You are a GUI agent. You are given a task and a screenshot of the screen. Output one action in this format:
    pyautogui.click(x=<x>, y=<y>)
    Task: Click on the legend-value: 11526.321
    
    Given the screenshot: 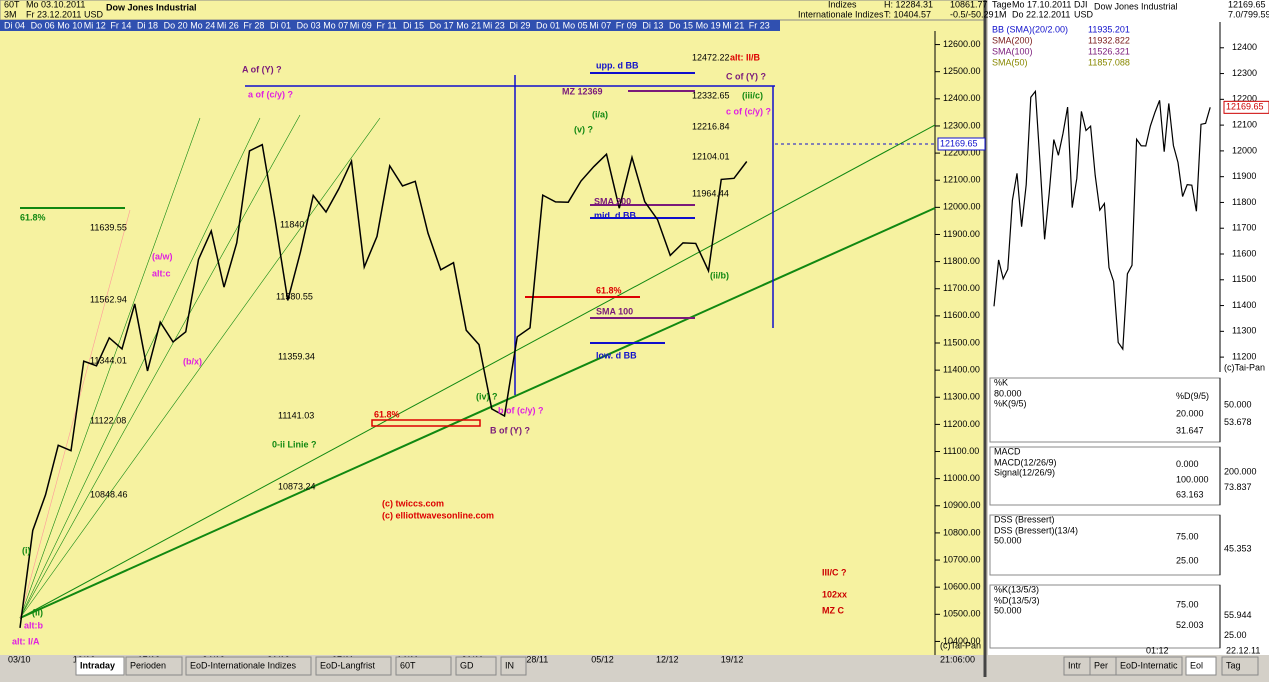 What is the action you would take?
    pyautogui.click(x=1109, y=51)
    